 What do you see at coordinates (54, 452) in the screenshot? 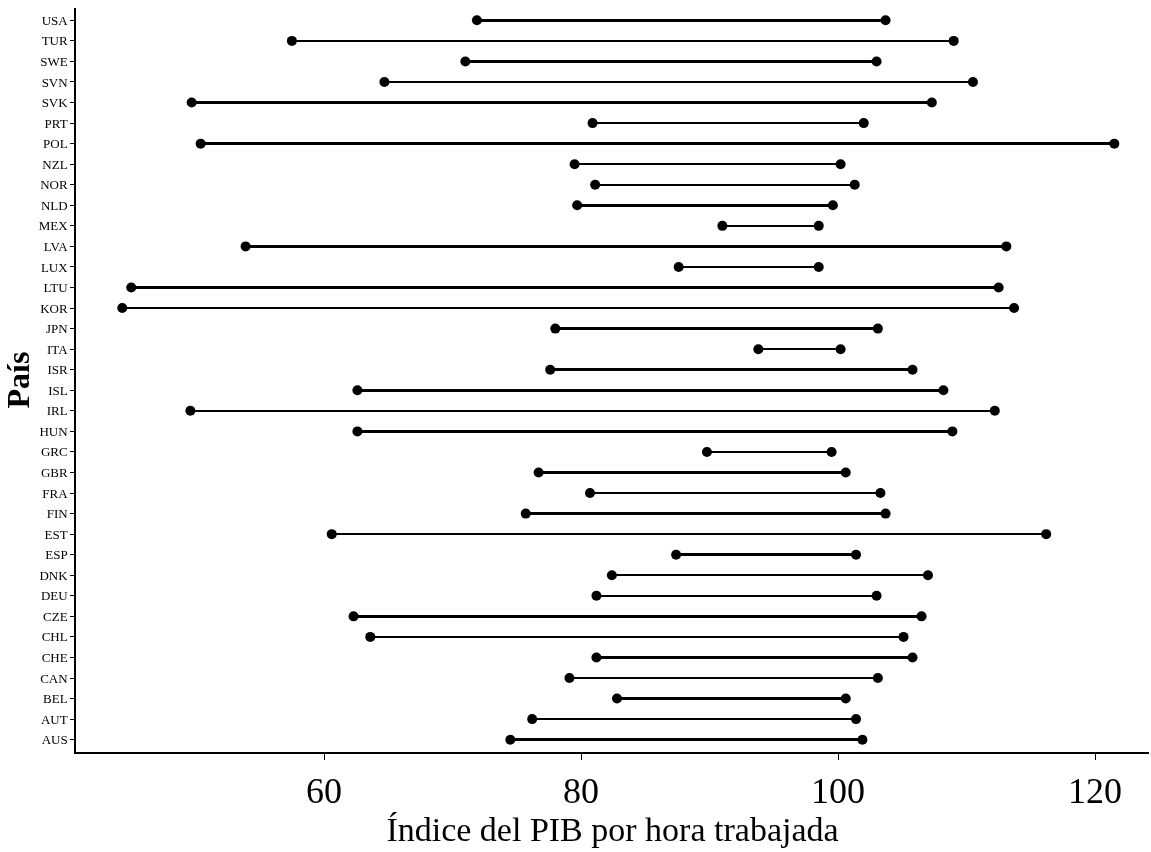
I see `y-tick-label: GRC` at bounding box center [54, 452].